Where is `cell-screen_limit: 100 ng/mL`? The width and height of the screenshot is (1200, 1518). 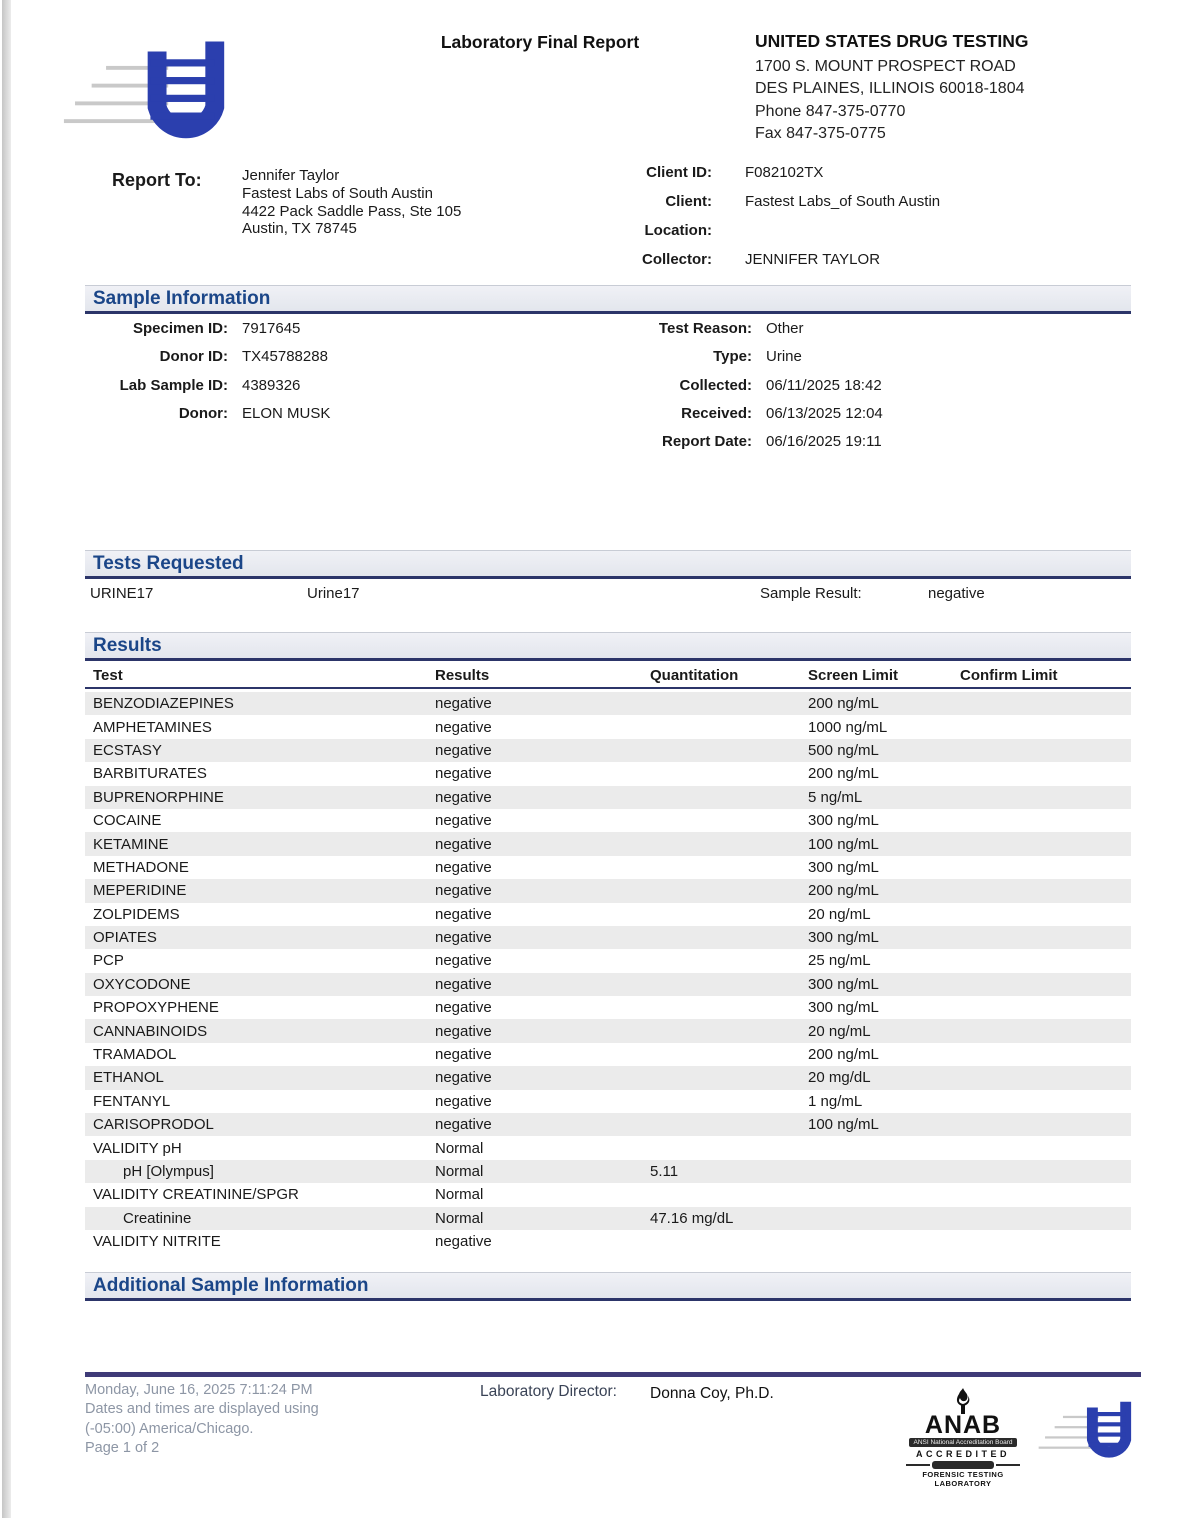 cell-screen_limit: 100 ng/mL is located at coordinates (843, 844).